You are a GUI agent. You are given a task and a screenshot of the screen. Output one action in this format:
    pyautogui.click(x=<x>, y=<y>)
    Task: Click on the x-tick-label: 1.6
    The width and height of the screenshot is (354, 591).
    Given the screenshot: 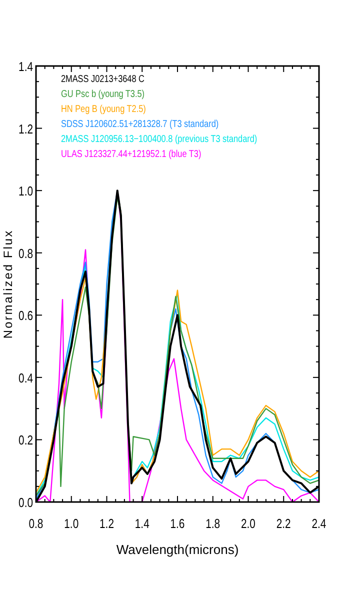 What is the action you would take?
    pyautogui.click(x=178, y=524)
    